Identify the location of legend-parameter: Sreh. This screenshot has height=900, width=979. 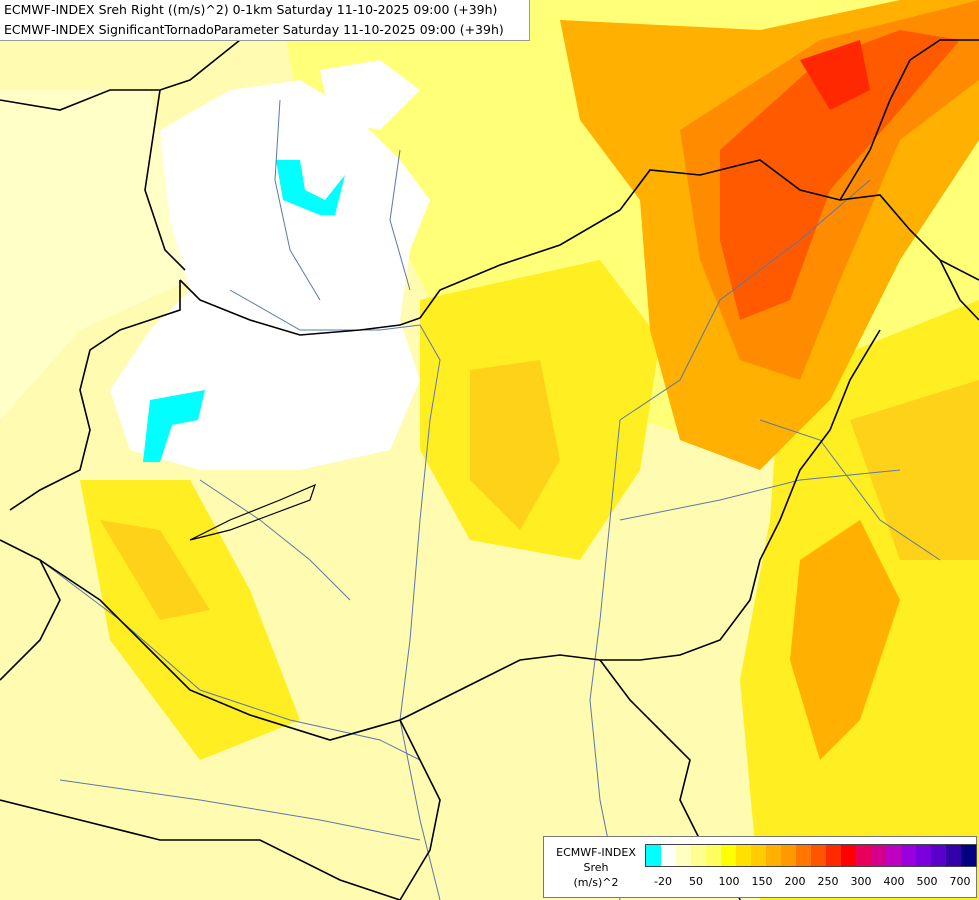
(596, 867).